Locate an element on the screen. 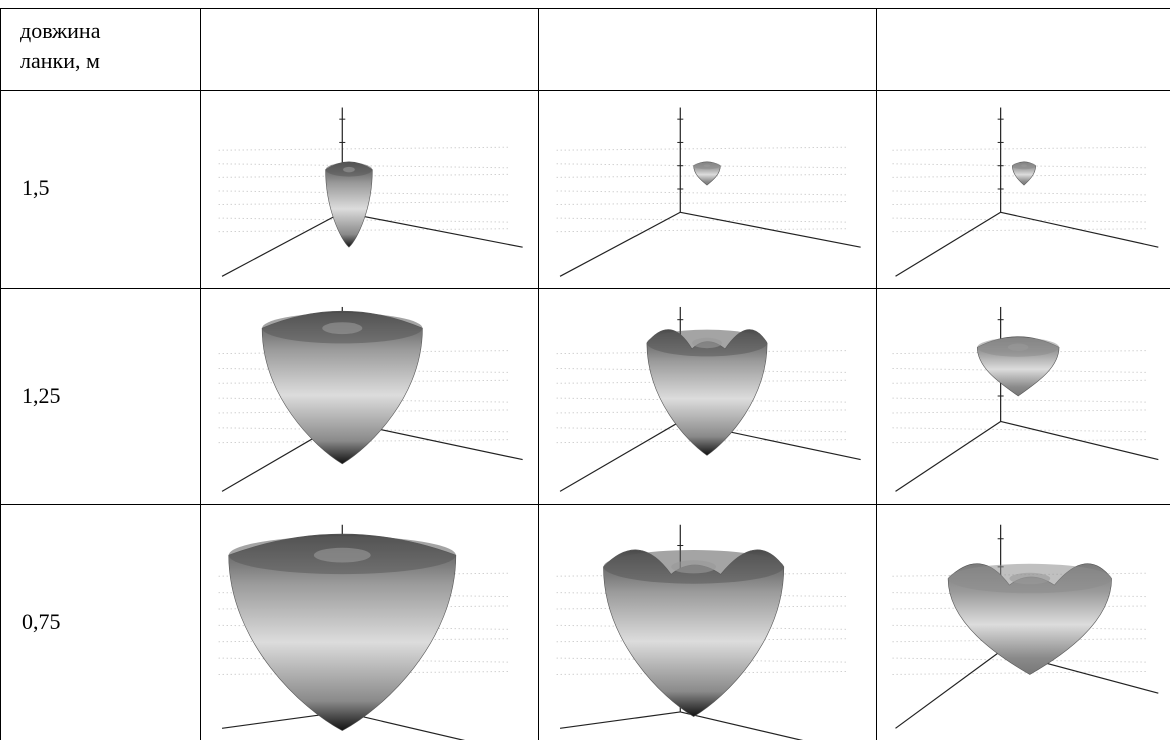 This screenshot has width=1170, height=740. header-line-1: довжина is located at coordinates (60, 30).